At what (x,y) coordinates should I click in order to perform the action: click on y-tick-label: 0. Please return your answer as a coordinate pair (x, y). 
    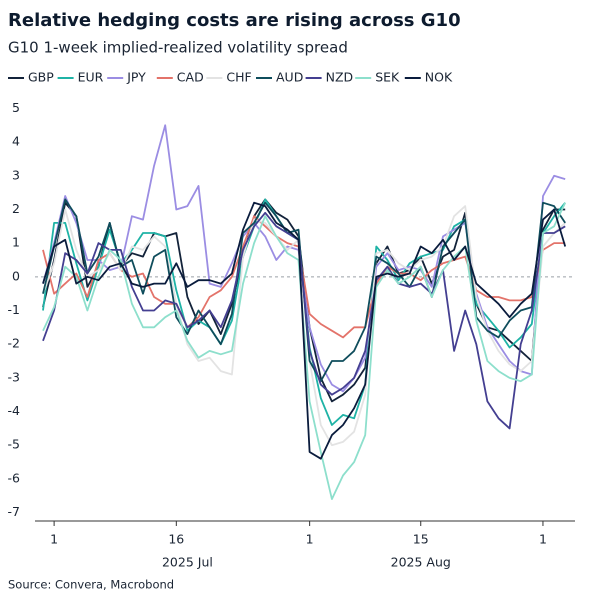
    Looking at the image, I should click on (16, 275).